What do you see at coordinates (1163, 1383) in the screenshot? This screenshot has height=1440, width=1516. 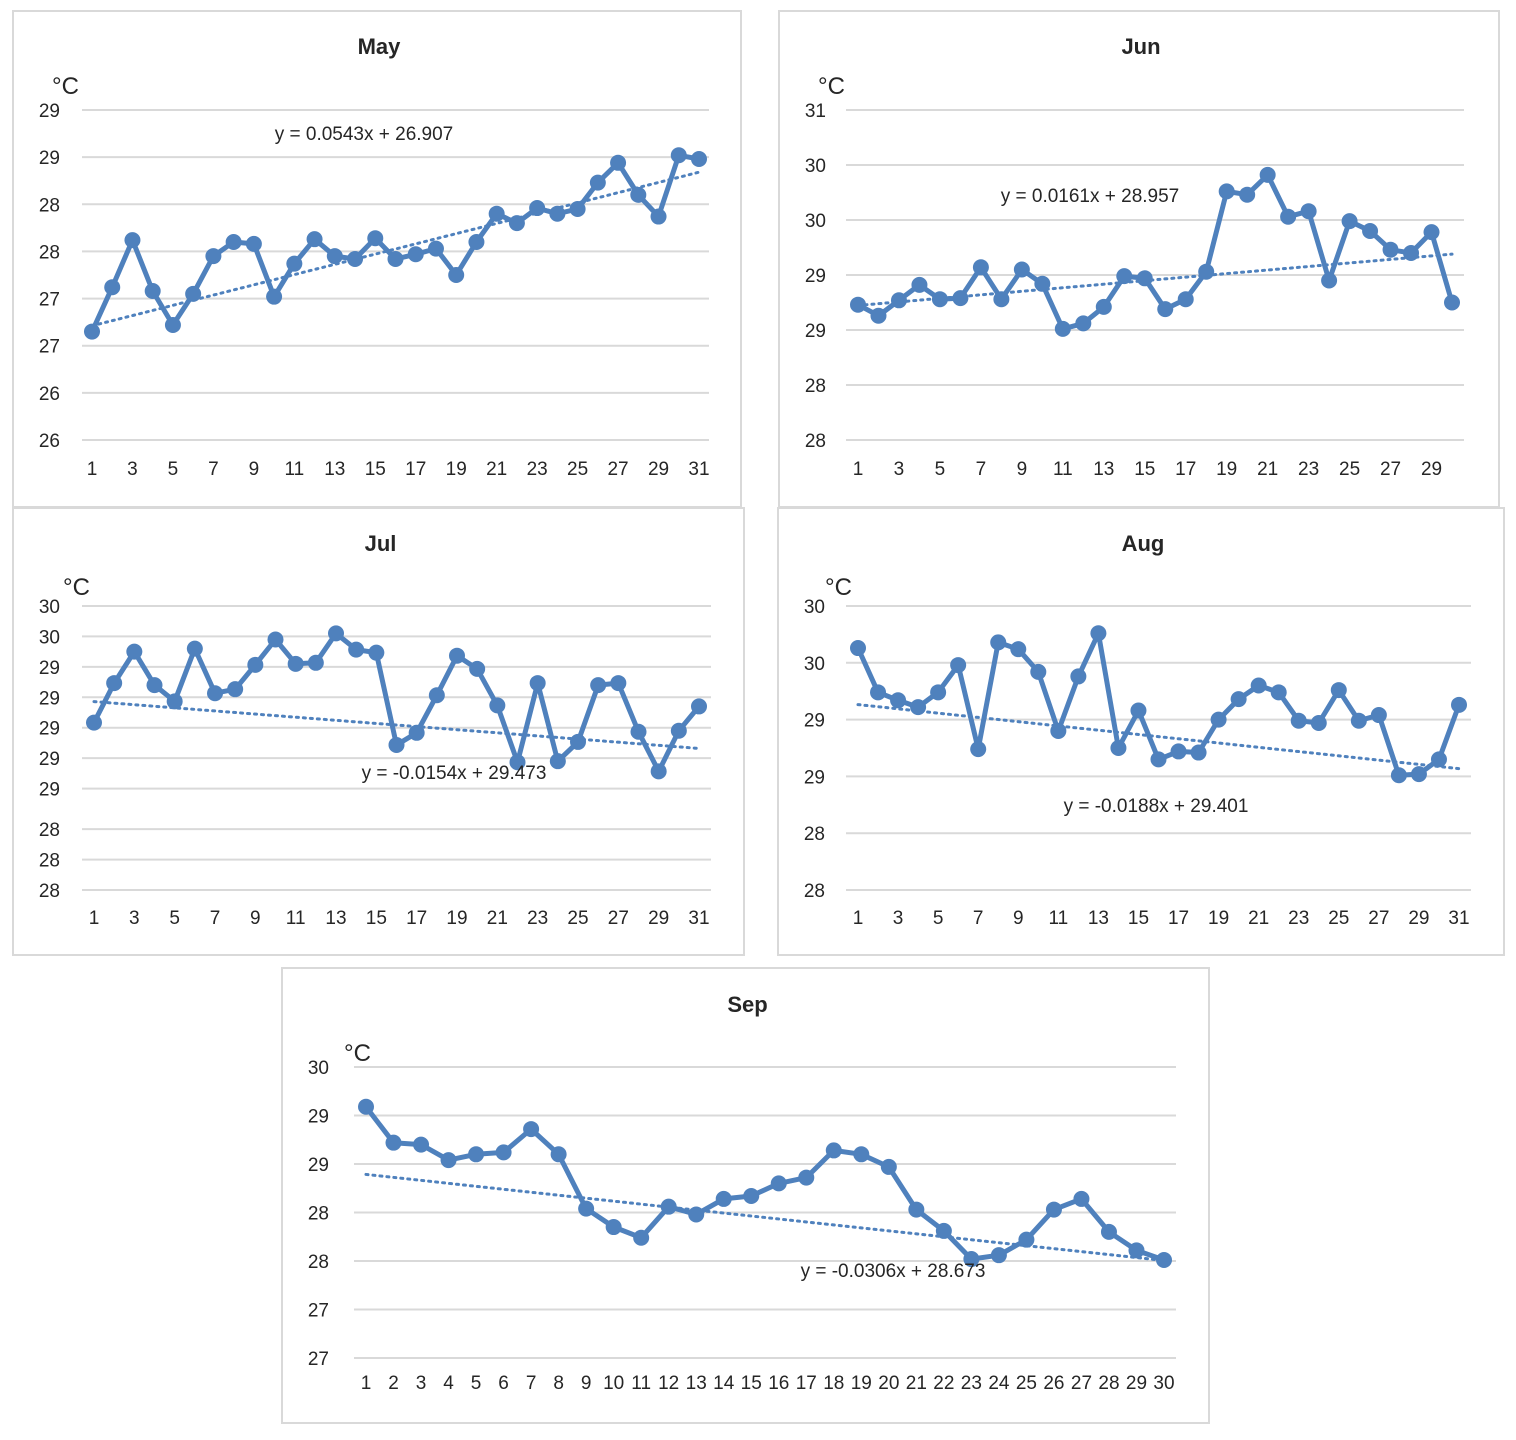 I see `x-tick-label: 30` at bounding box center [1163, 1383].